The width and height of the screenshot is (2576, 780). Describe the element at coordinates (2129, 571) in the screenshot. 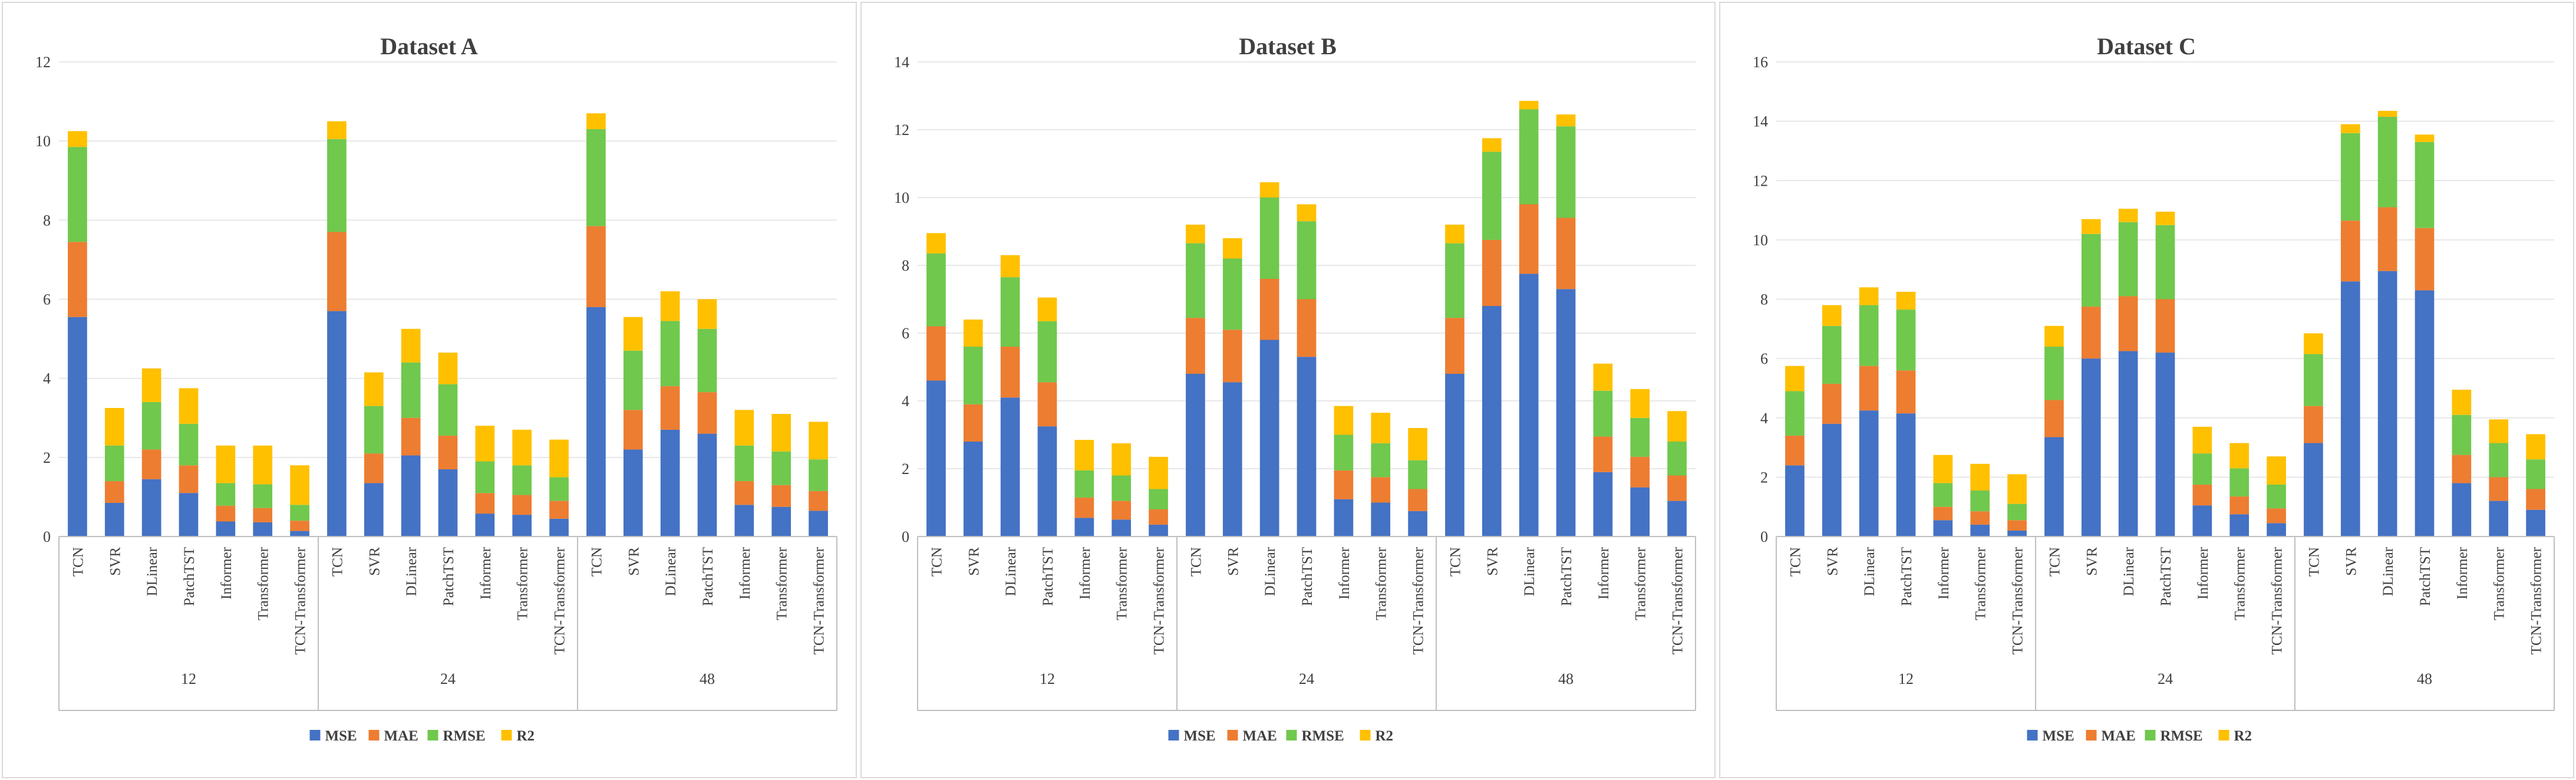

I see `x-tick-label: DLinear` at that location.